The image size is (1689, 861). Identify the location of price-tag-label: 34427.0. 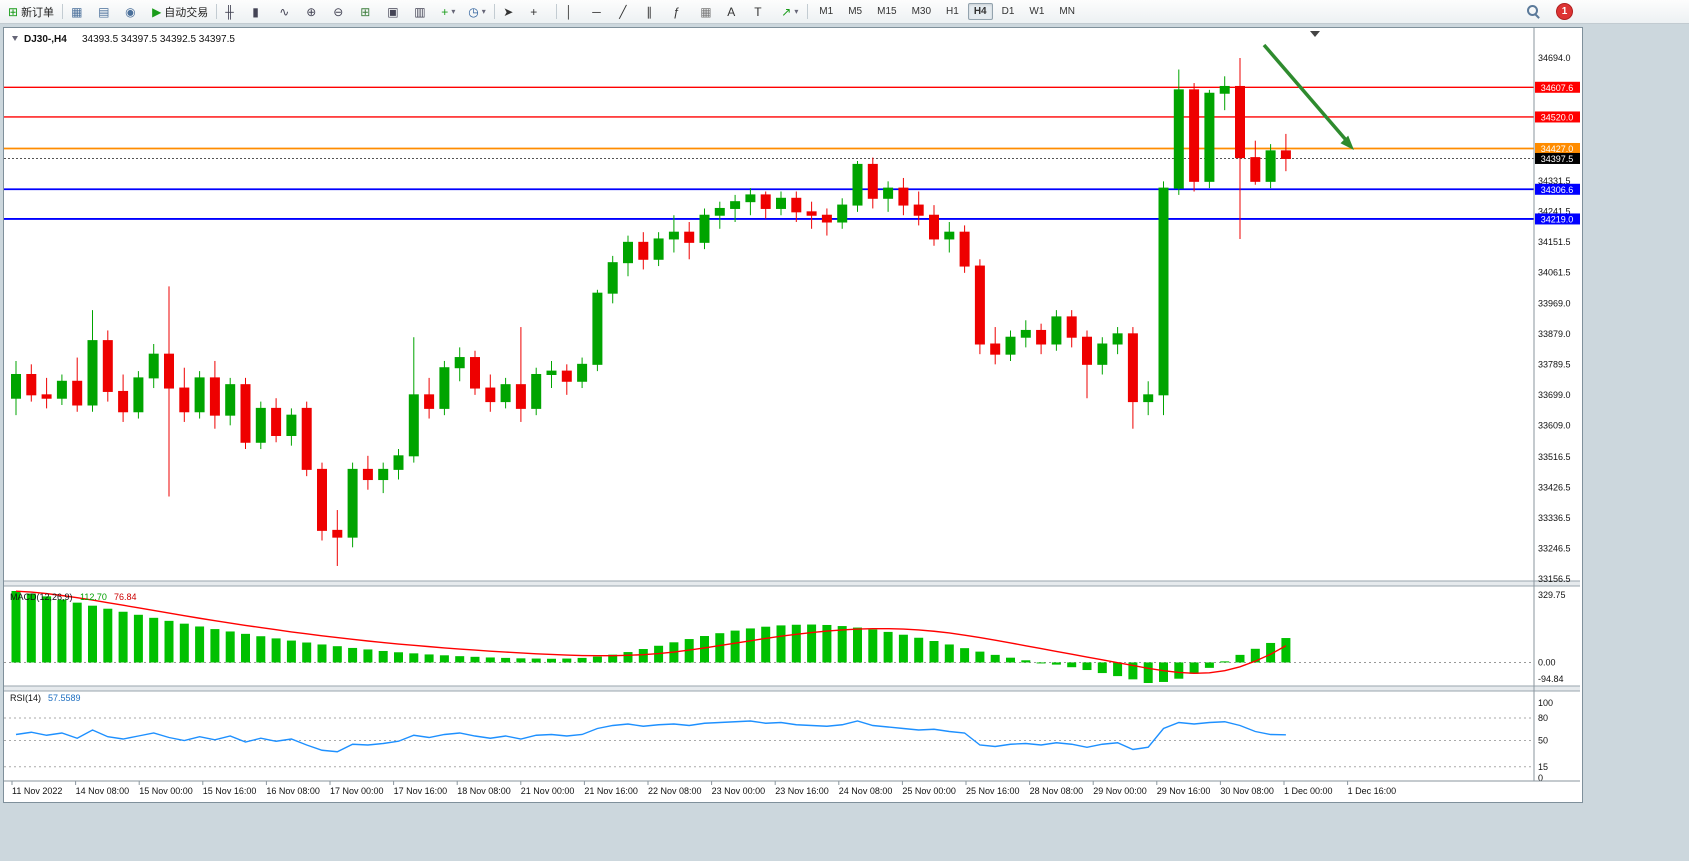
(1557, 149).